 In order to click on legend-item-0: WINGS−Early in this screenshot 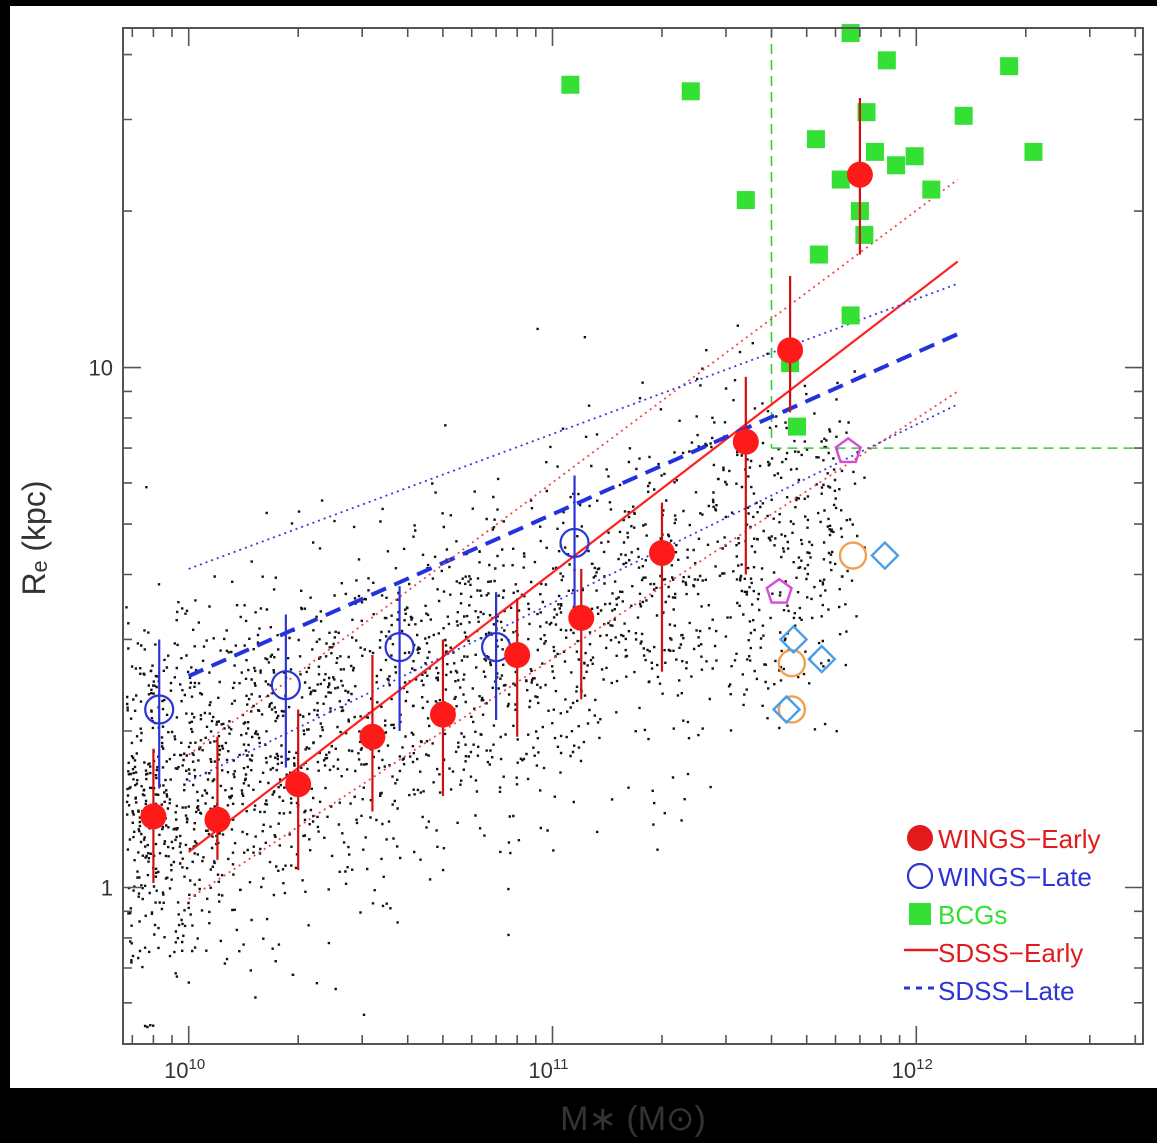, I will do `click(1004, 839)`.